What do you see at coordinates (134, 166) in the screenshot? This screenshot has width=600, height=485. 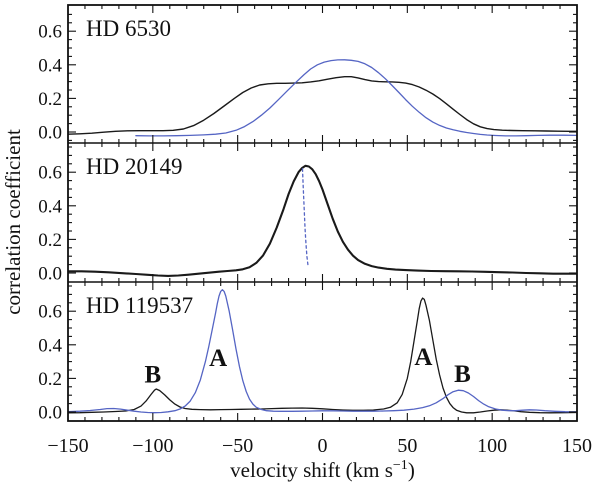 I see `panel-title-2: HD 20149` at bounding box center [134, 166].